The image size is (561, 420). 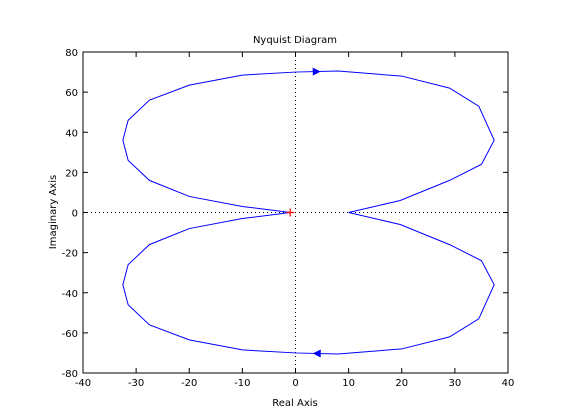 What do you see at coordinates (189, 383) in the screenshot?
I see `x-tick-label: -20` at bounding box center [189, 383].